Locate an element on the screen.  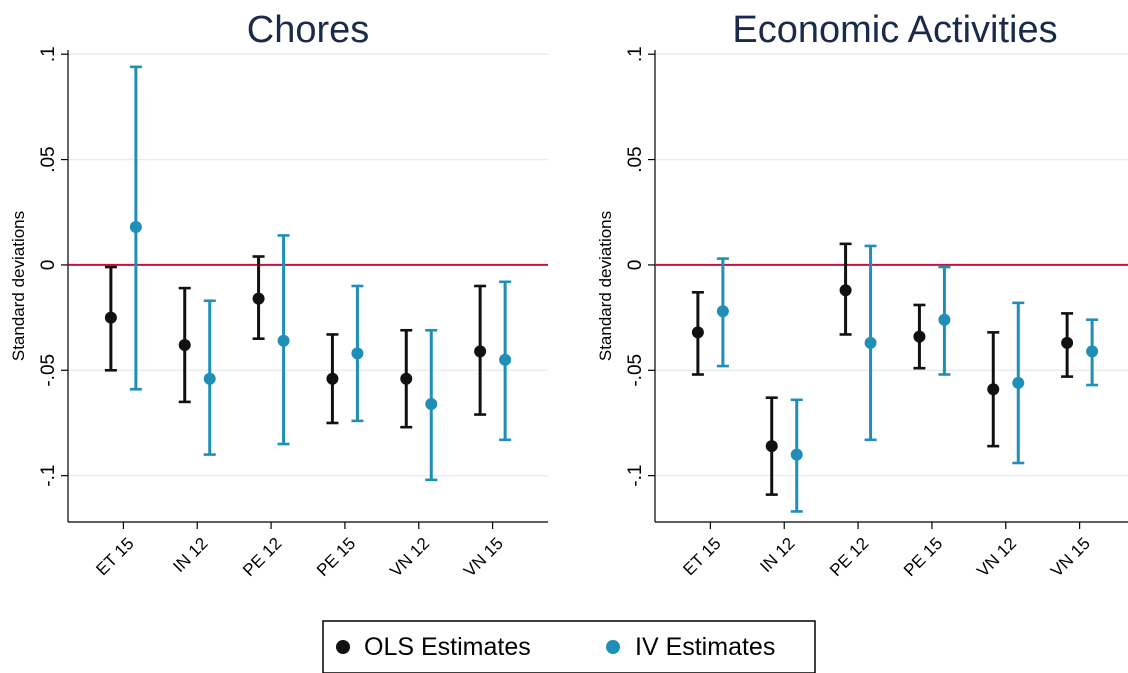
legend: OLS Estimates IV Estimates is located at coordinates (569, 646).